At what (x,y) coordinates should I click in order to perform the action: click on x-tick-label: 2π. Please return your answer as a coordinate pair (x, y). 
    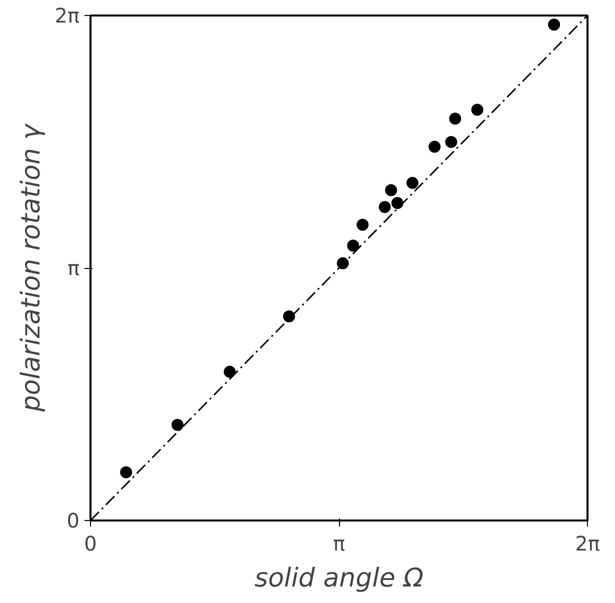
    Looking at the image, I should click on (587, 544).